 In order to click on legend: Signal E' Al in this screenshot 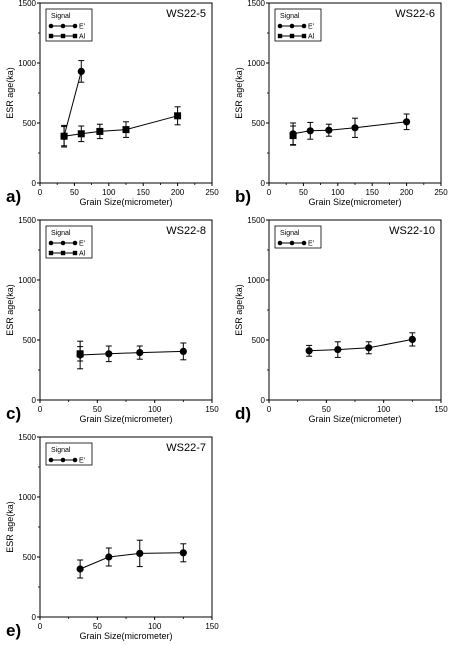, I will do `click(298, 25)`.